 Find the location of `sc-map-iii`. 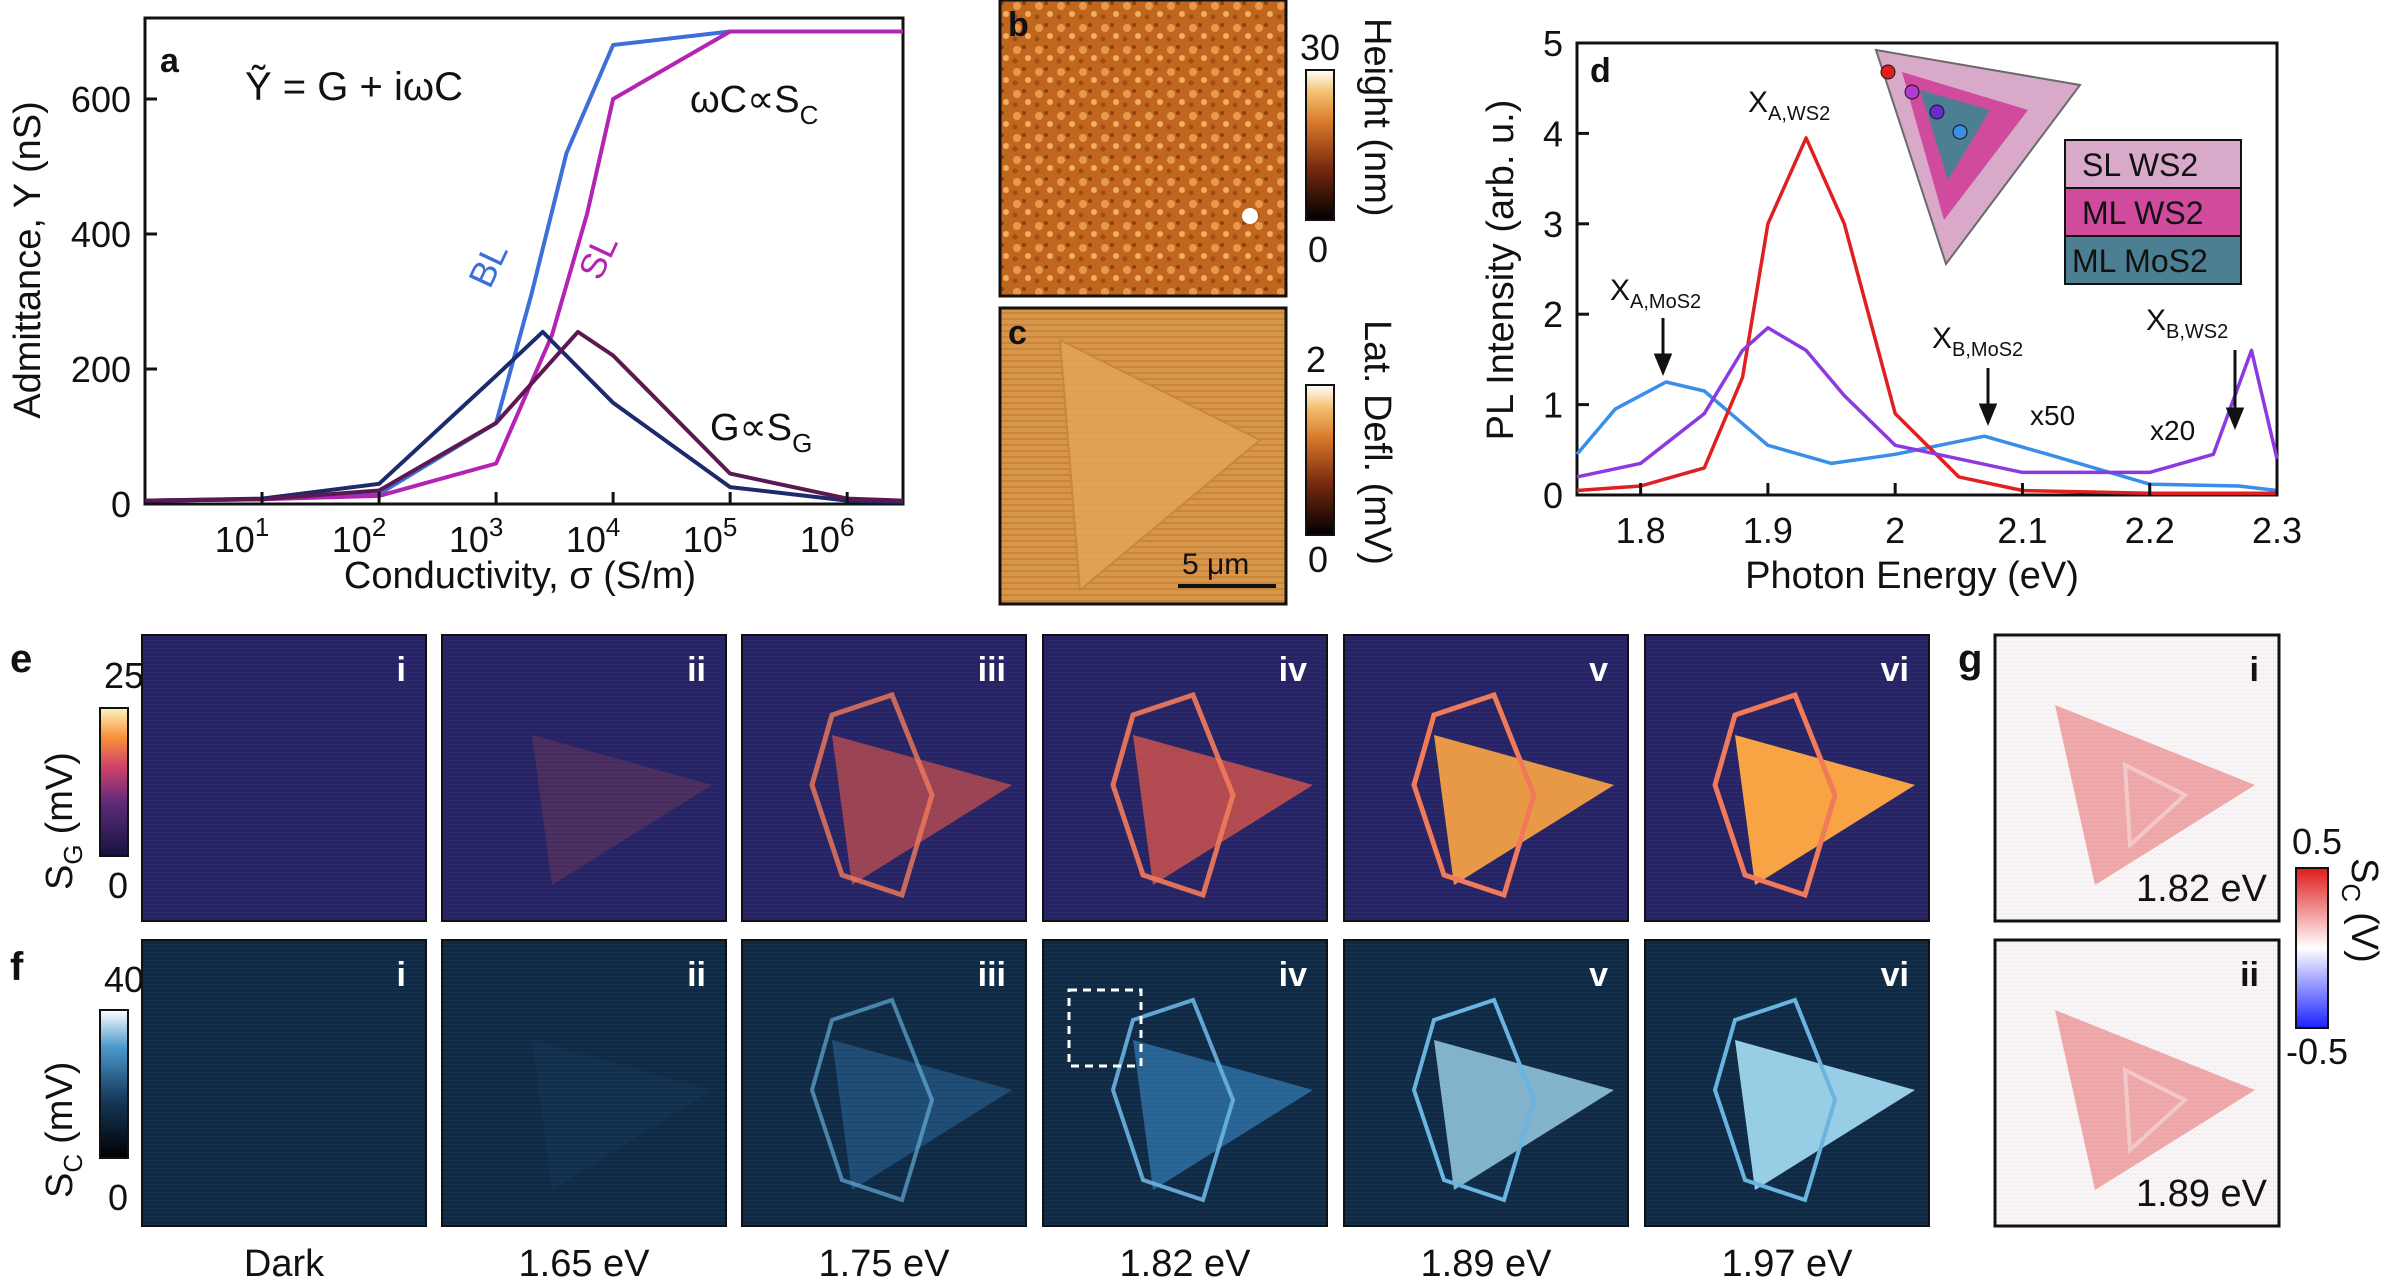

sc-map-iii is located at coordinates (884, 1083).